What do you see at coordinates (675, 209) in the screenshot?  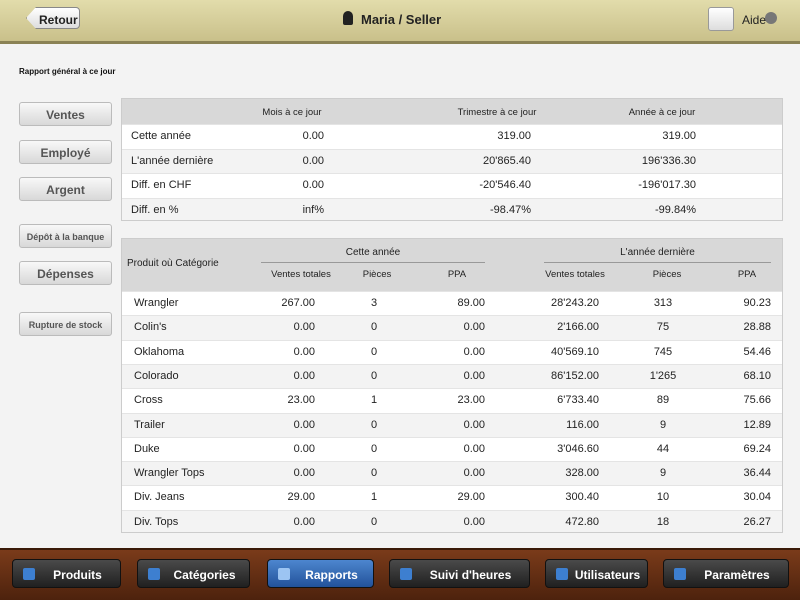 I see `cell: -99.84%` at bounding box center [675, 209].